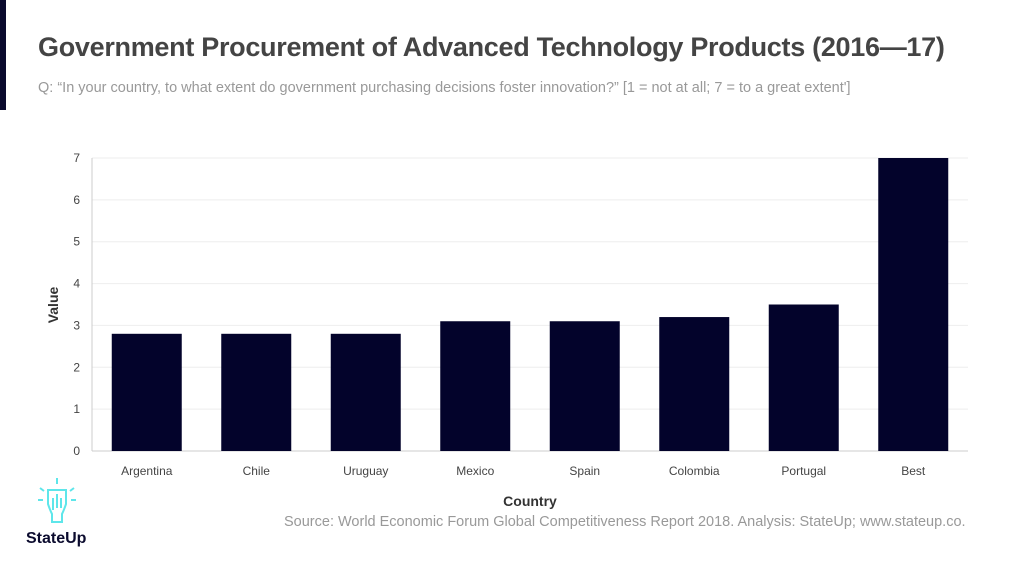  I want to click on x-tick-label: Chile, so click(257, 471).